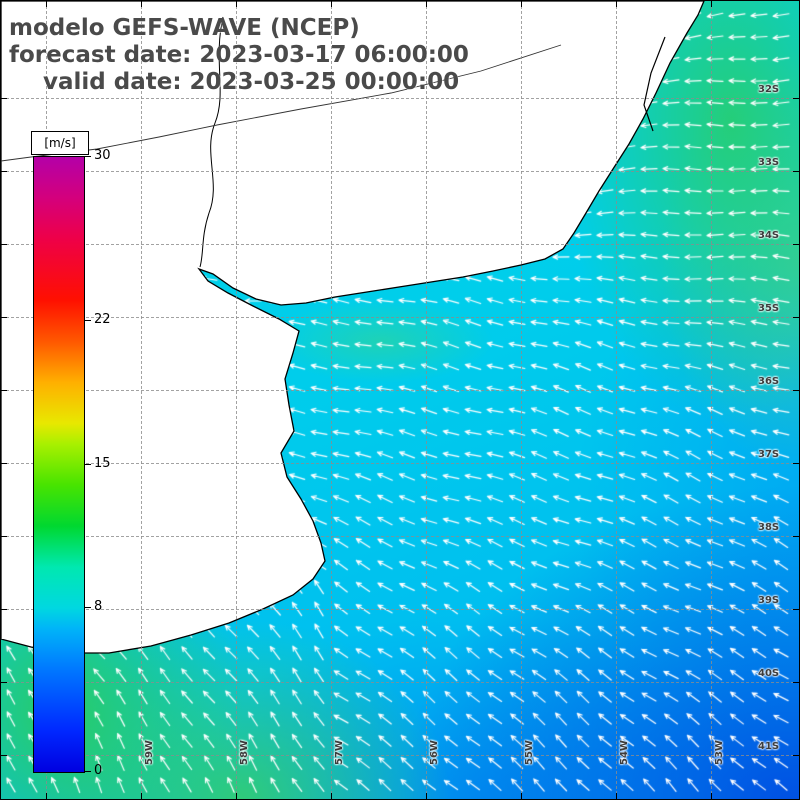  What do you see at coordinates (654, 84) in the screenshot?
I see `lagoon-outline` at bounding box center [654, 84].